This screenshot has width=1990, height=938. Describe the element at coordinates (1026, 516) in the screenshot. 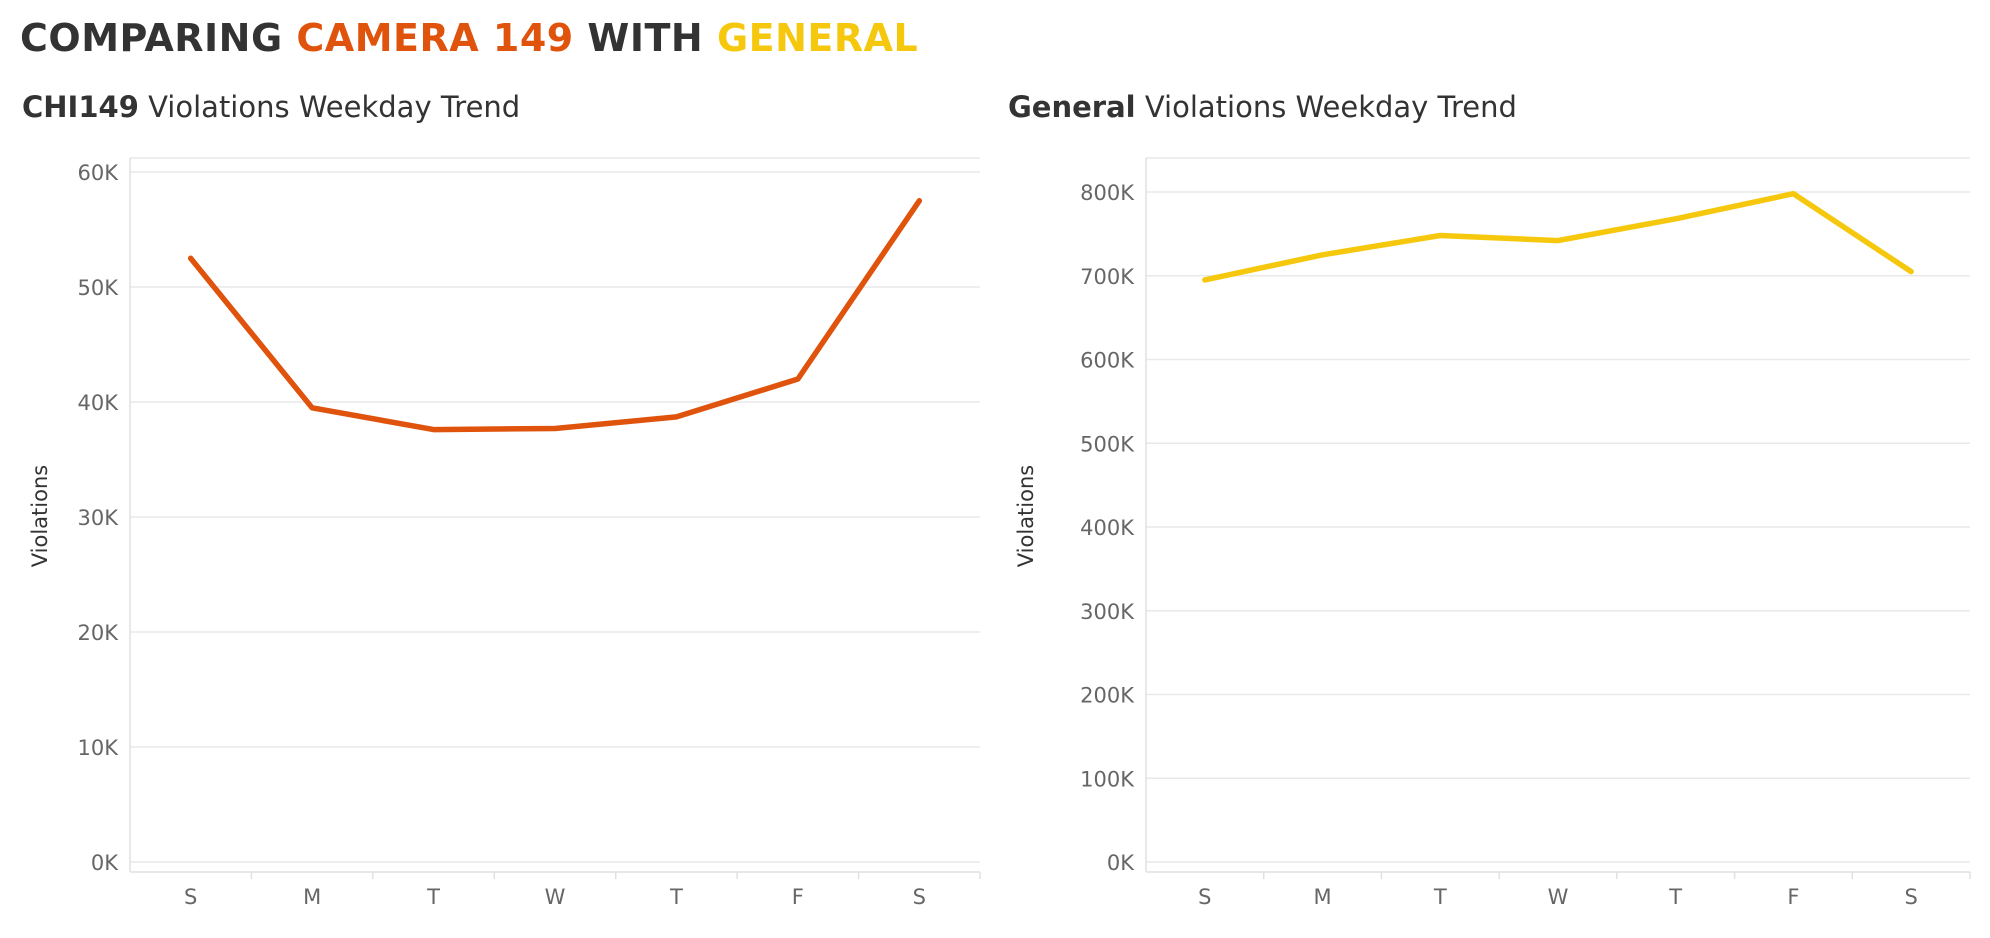

I see `general-y-axis-label: Violations` at that location.